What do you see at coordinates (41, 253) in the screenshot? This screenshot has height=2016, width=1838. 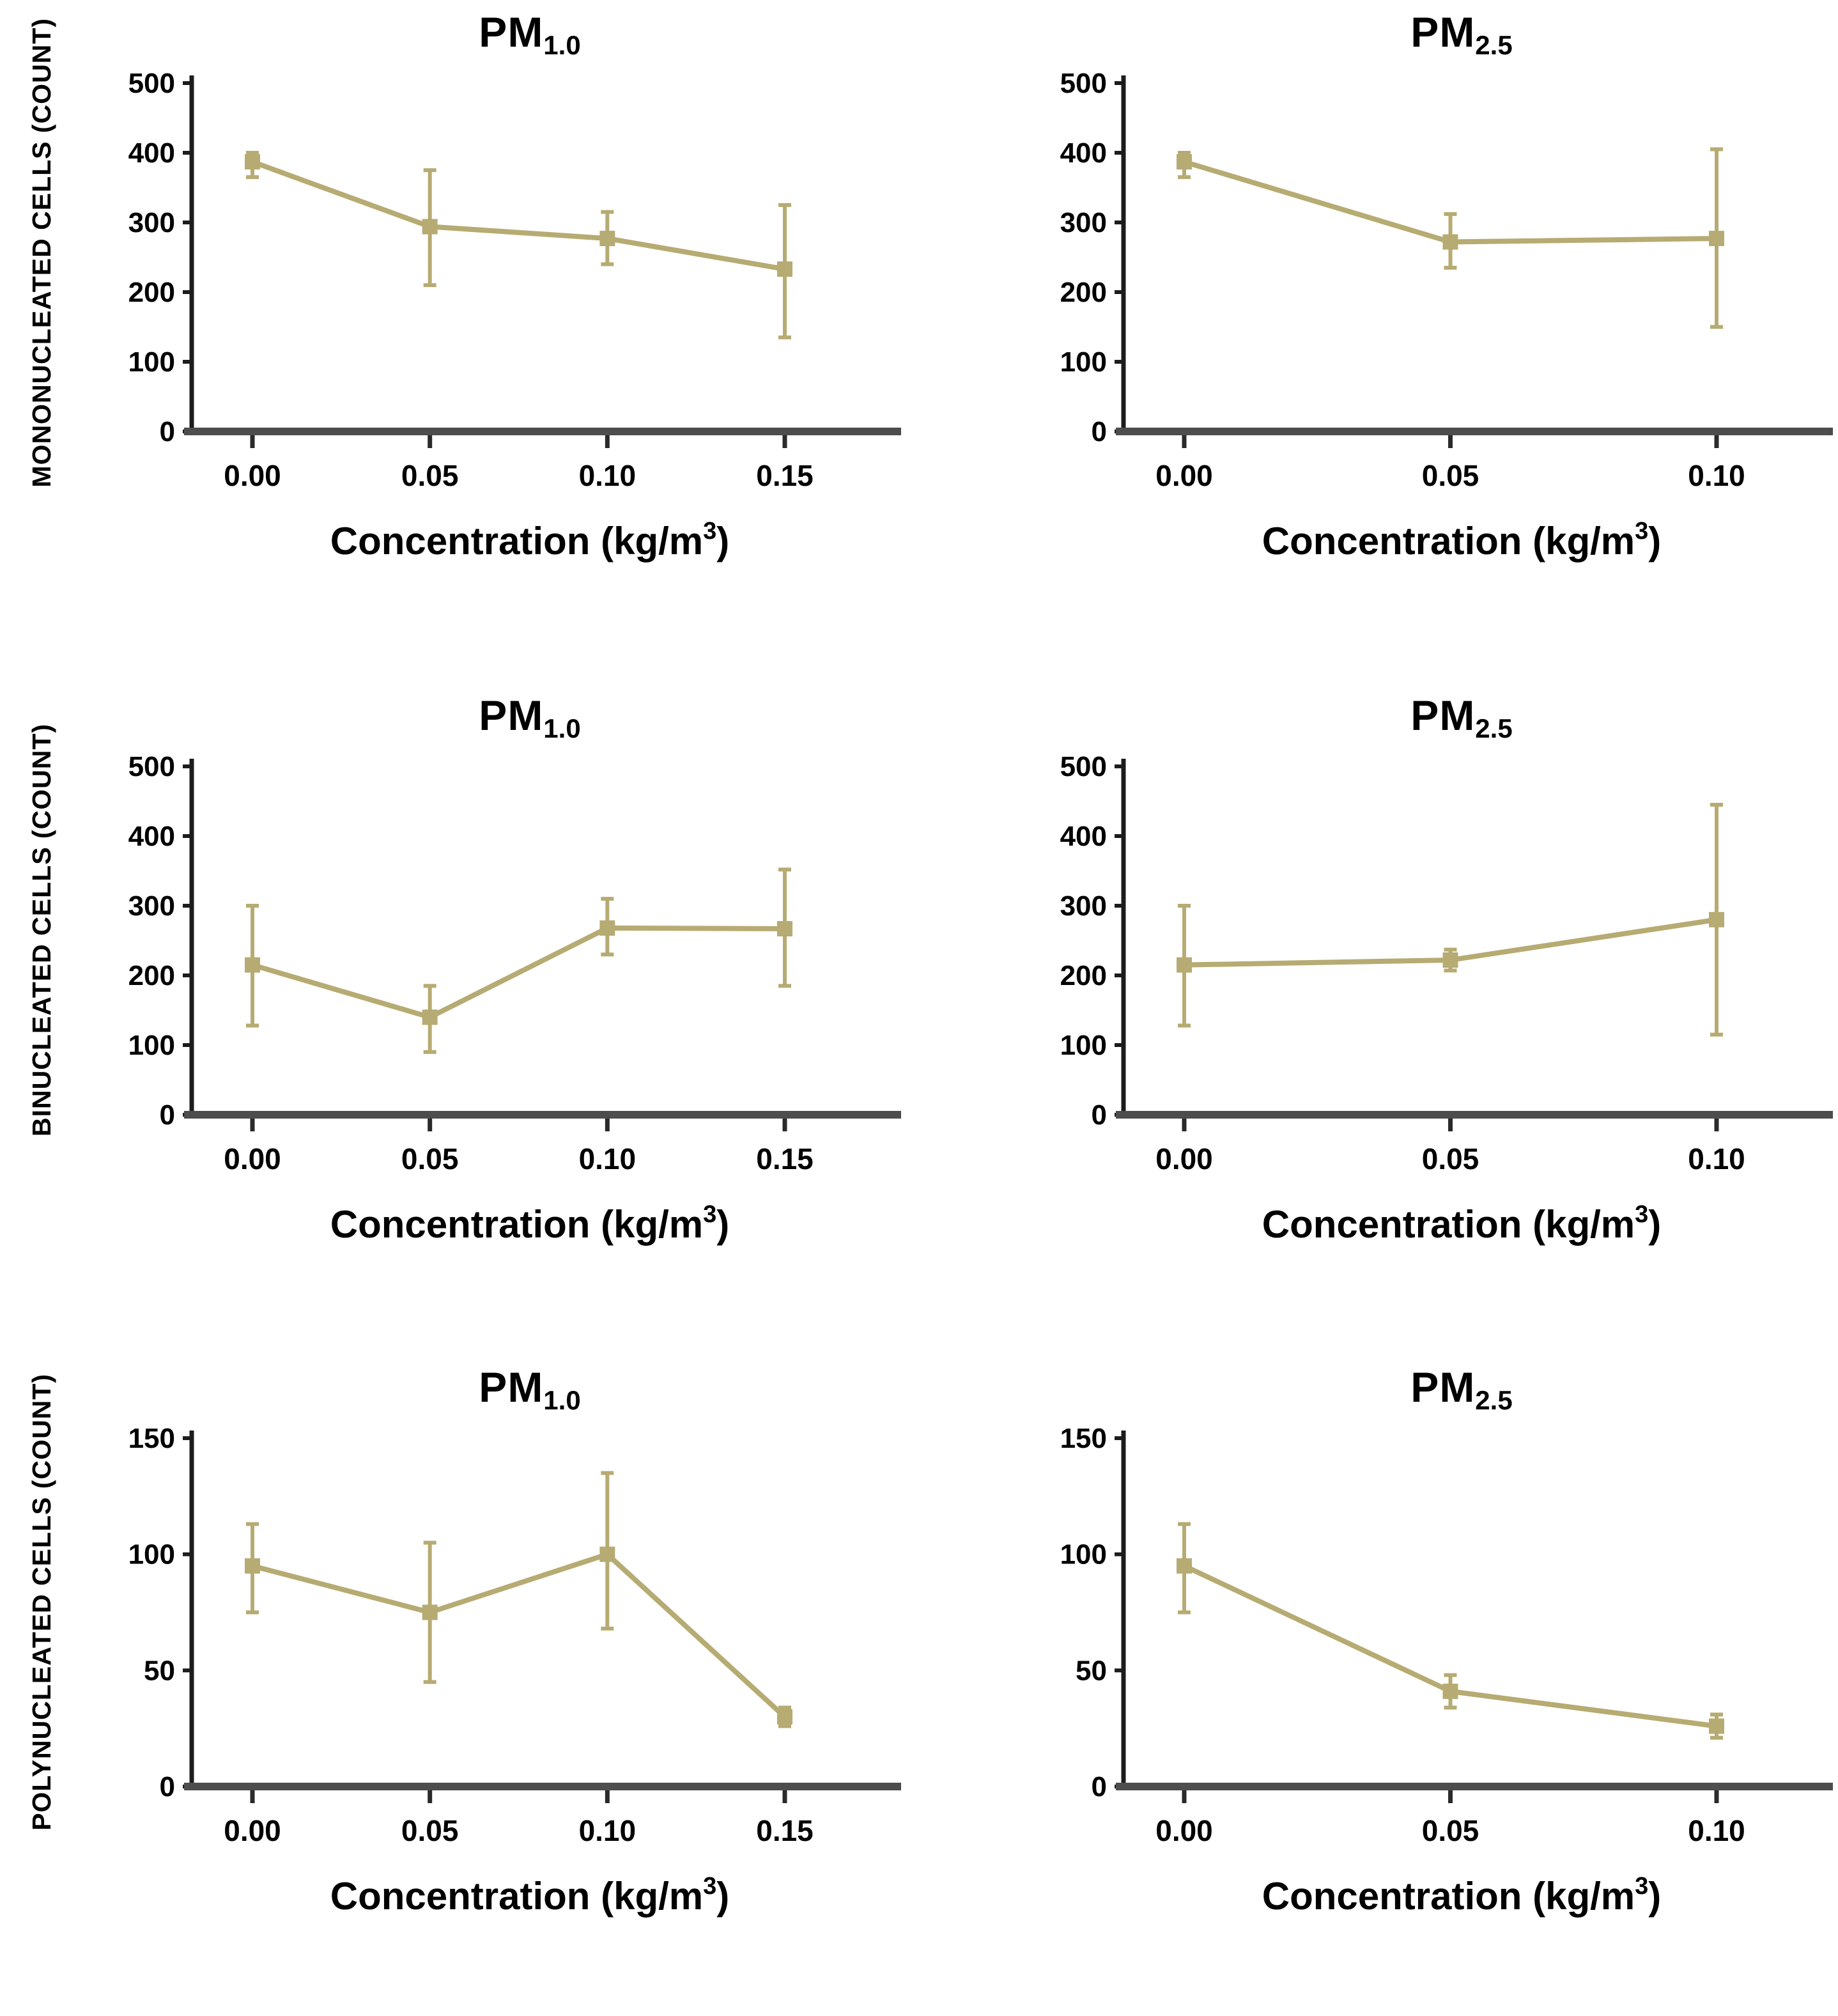 I see `y-axis-label-mononucleated: MONONUCLEATED CELLS (COUNT)` at bounding box center [41, 253].